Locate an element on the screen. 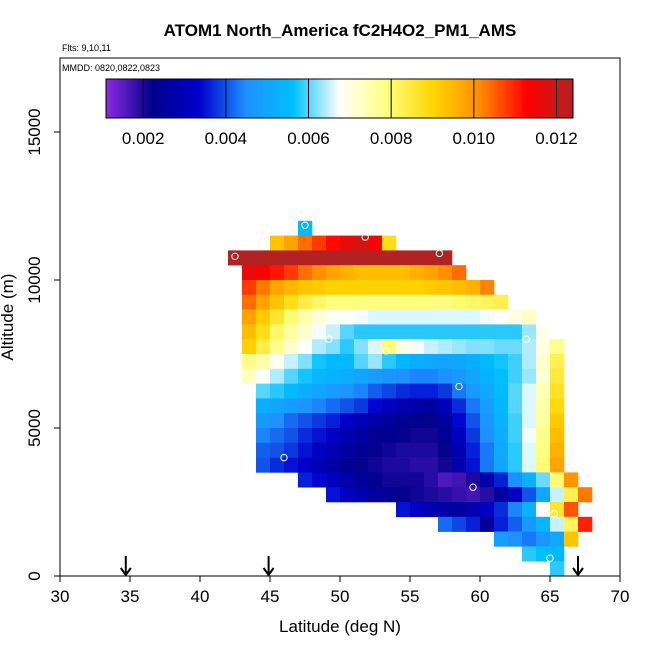 This screenshot has width=650, height=655. x-axis-ticks: 30 35 40 45 50 55 60 65 70 is located at coordinates (340, 591).